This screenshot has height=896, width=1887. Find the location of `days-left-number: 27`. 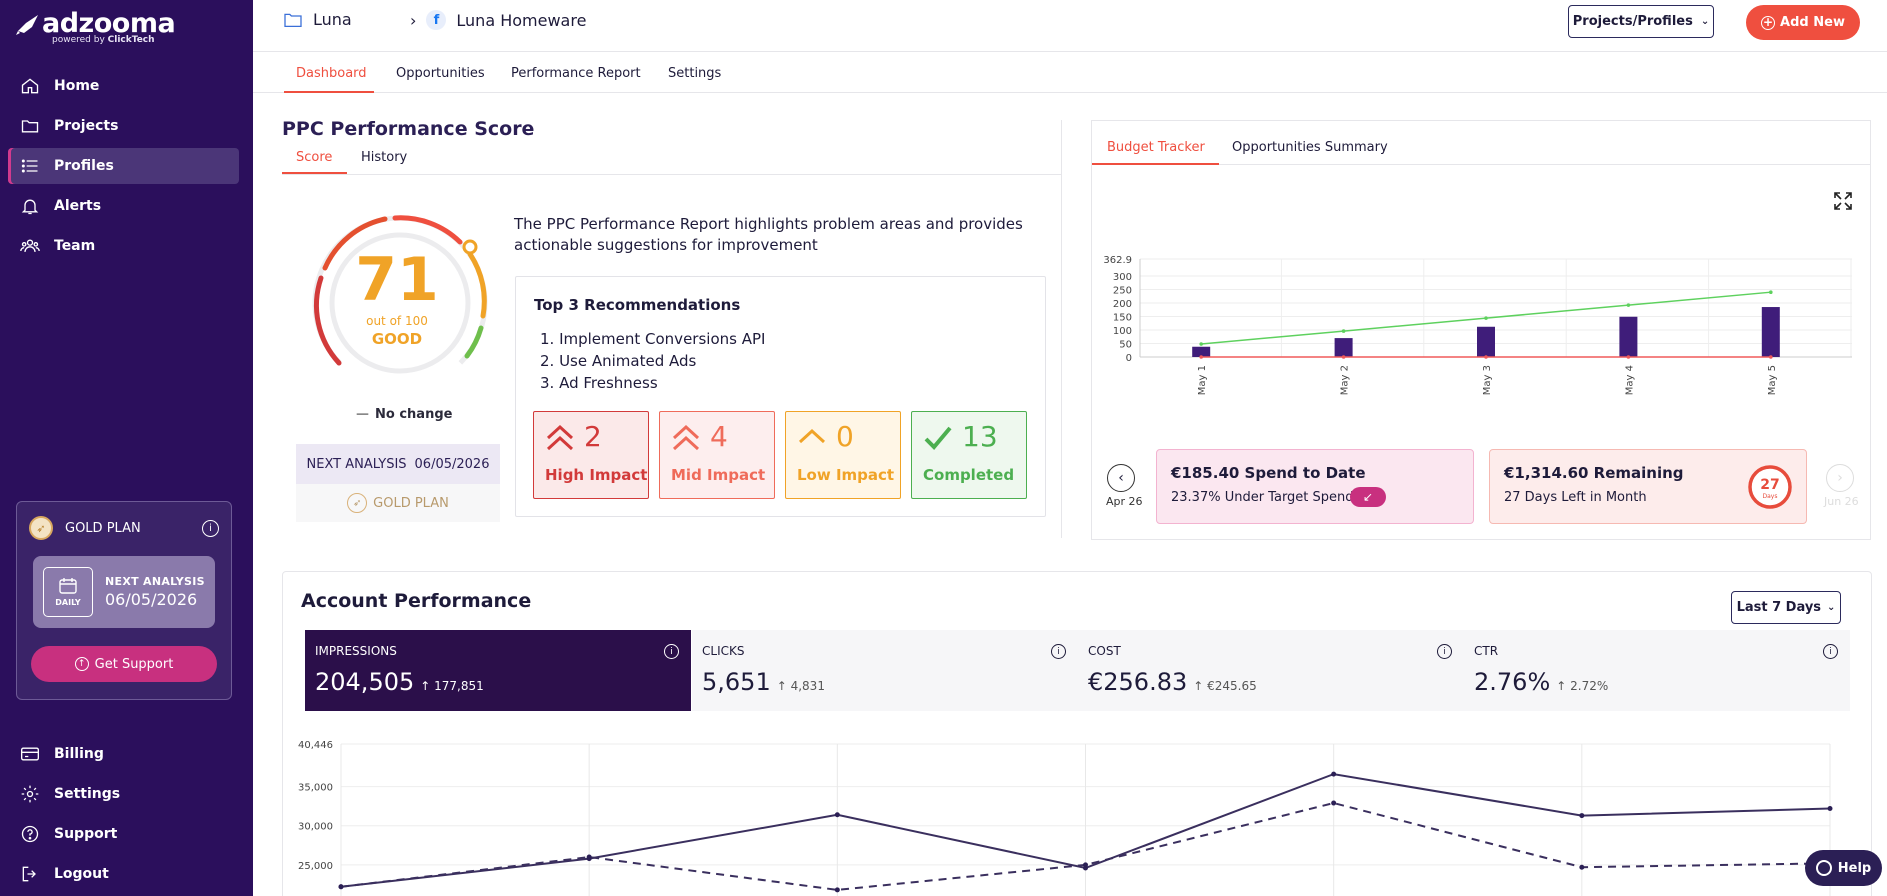

days-left-number: 27 is located at coordinates (1769, 485).